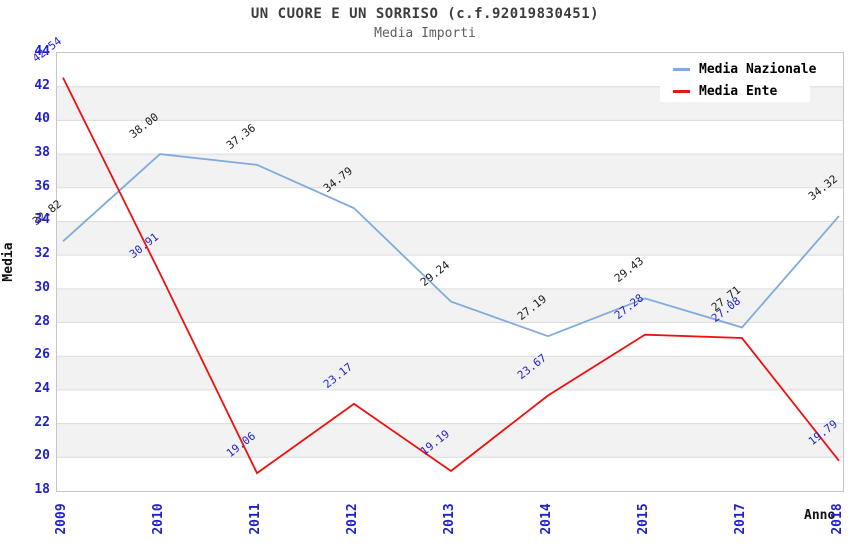 The image size is (850, 550). Describe the element at coordinates (758, 69) in the screenshot. I see `legend-label: Media Nazionale` at that location.